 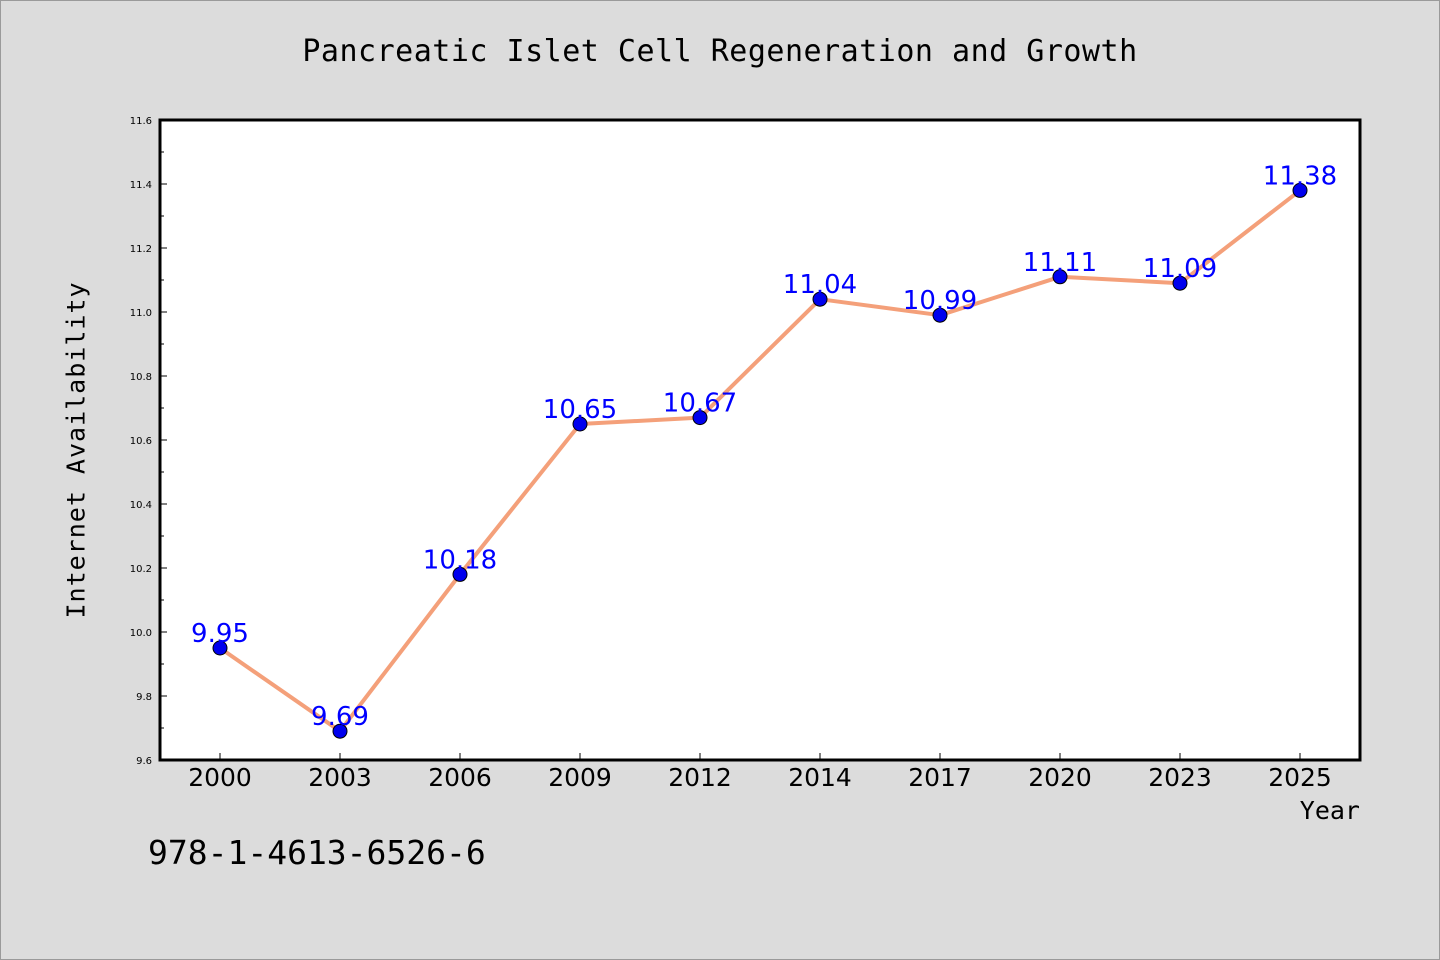 I want to click on isbn-text: 978-1-4613-6526-6, so click(x=317, y=852).